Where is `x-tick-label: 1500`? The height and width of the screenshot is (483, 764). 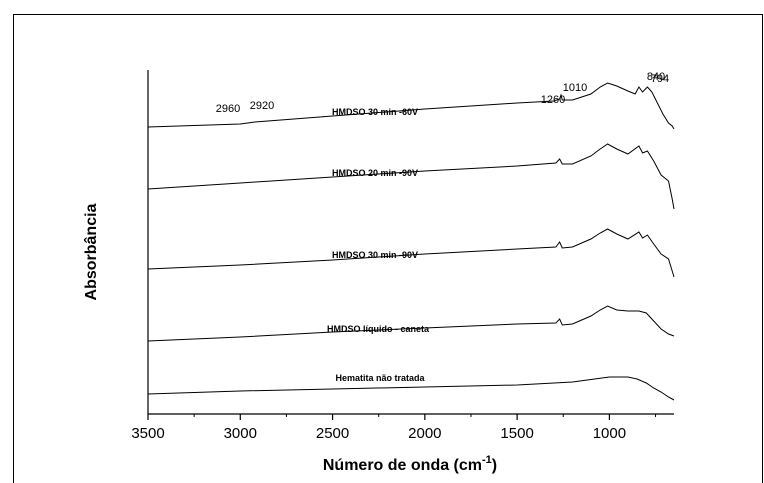
x-tick-label: 1500 is located at coordinates (516, 433).